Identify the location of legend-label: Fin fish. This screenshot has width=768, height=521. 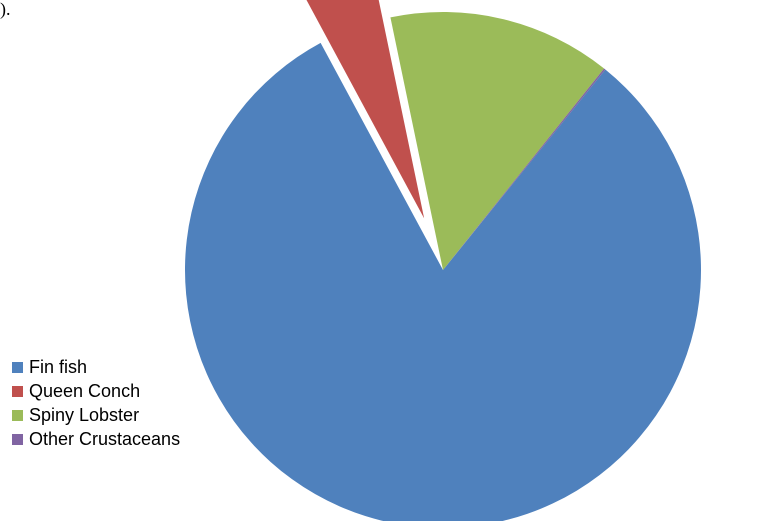
(58, 366).